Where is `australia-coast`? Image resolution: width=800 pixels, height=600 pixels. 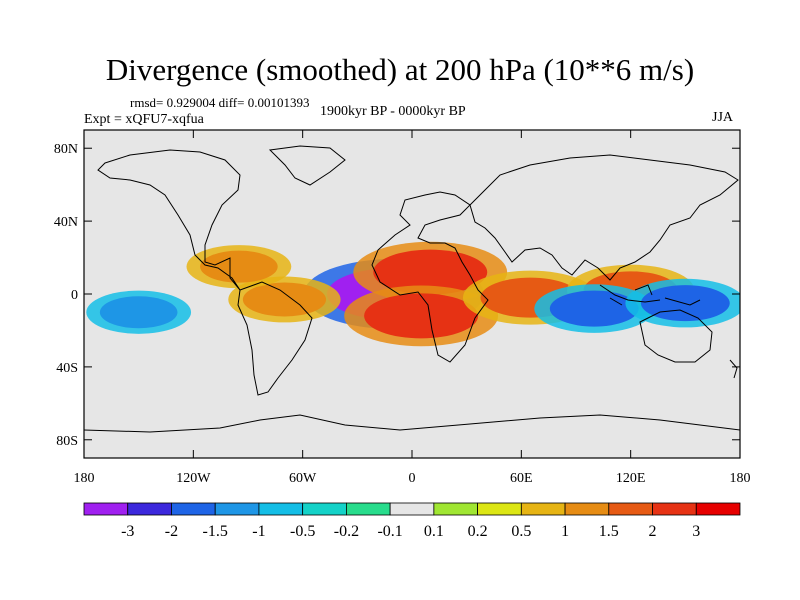 australia-coast is located at coordinates (676, 336).